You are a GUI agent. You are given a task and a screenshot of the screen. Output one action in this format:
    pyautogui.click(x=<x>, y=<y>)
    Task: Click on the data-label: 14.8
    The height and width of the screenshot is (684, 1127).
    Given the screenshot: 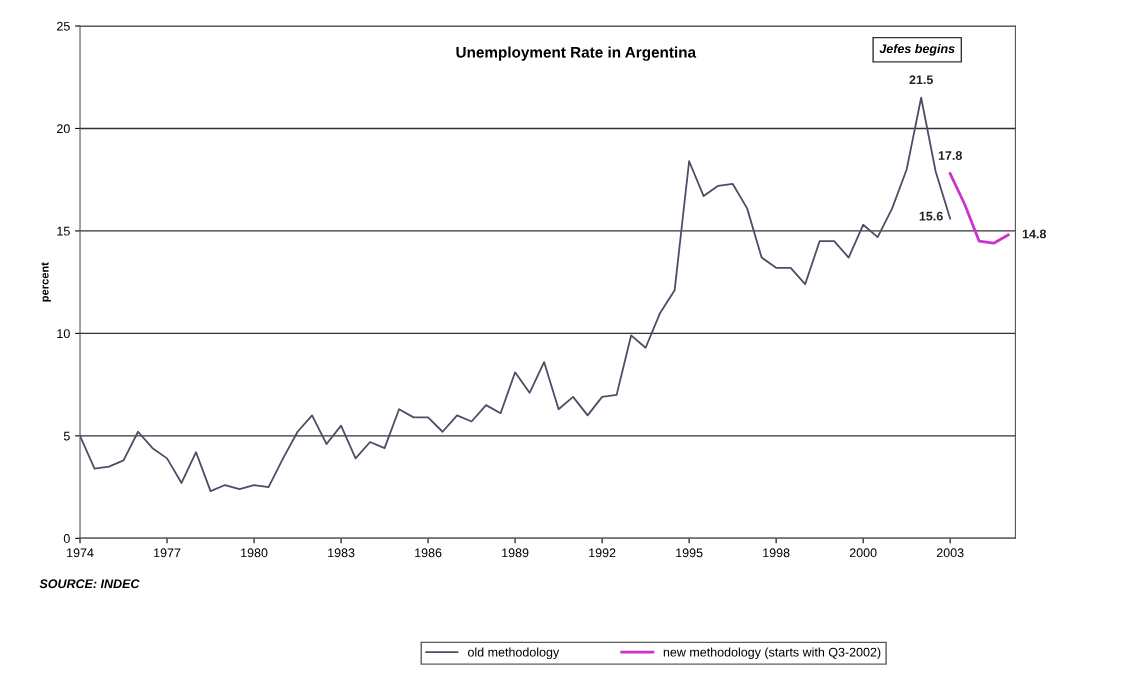 What is the action you would take?
    pyautogui.click(x=1034, y=234)
    